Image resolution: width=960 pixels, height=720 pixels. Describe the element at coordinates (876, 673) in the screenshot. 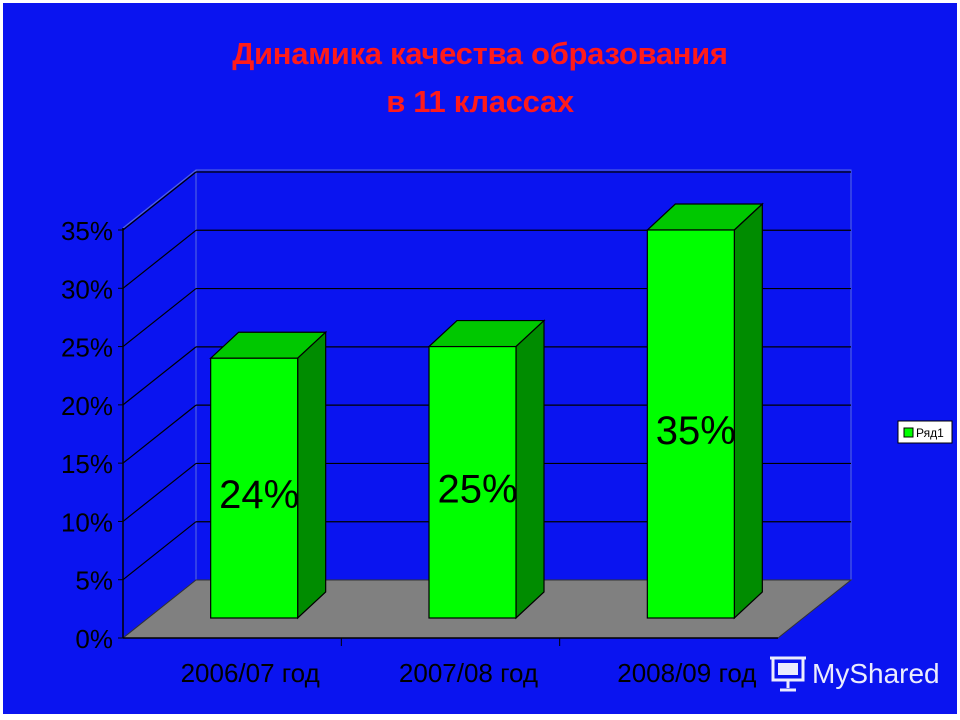

I see `watermark-text: MyShared` at that location.